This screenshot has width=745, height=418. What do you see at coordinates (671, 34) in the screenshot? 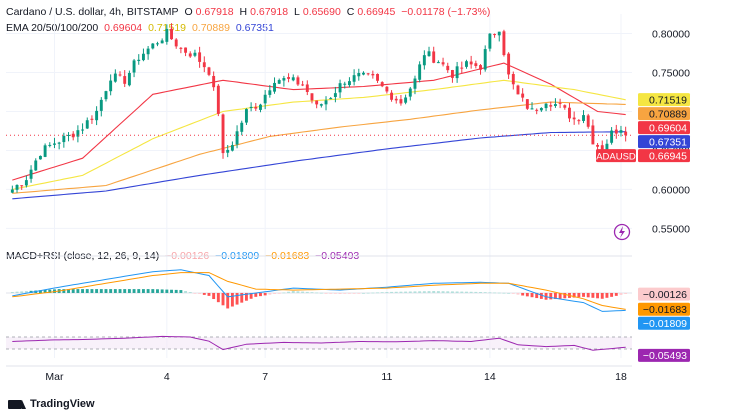
I see `price-tick-label: 0.80000` at bounding box center [671, 34].